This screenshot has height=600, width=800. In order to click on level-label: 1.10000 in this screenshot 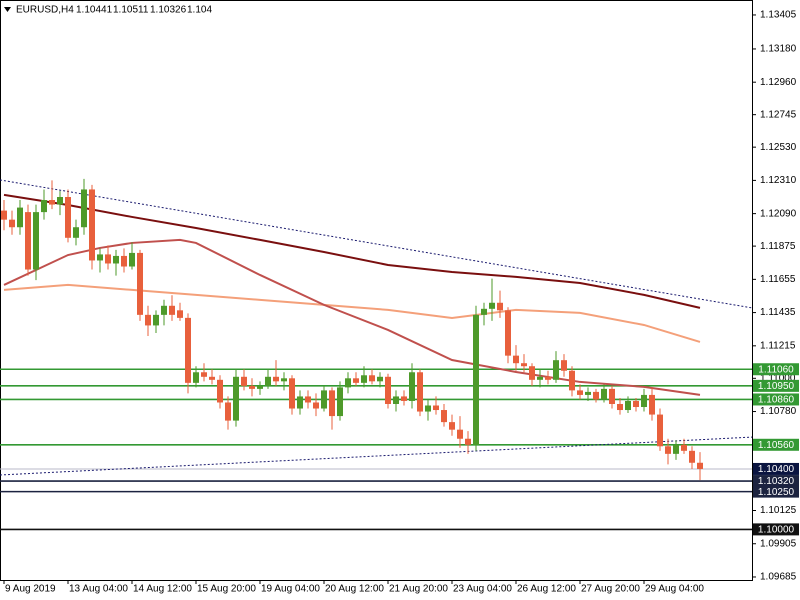, I will do `click(776, 530)`.